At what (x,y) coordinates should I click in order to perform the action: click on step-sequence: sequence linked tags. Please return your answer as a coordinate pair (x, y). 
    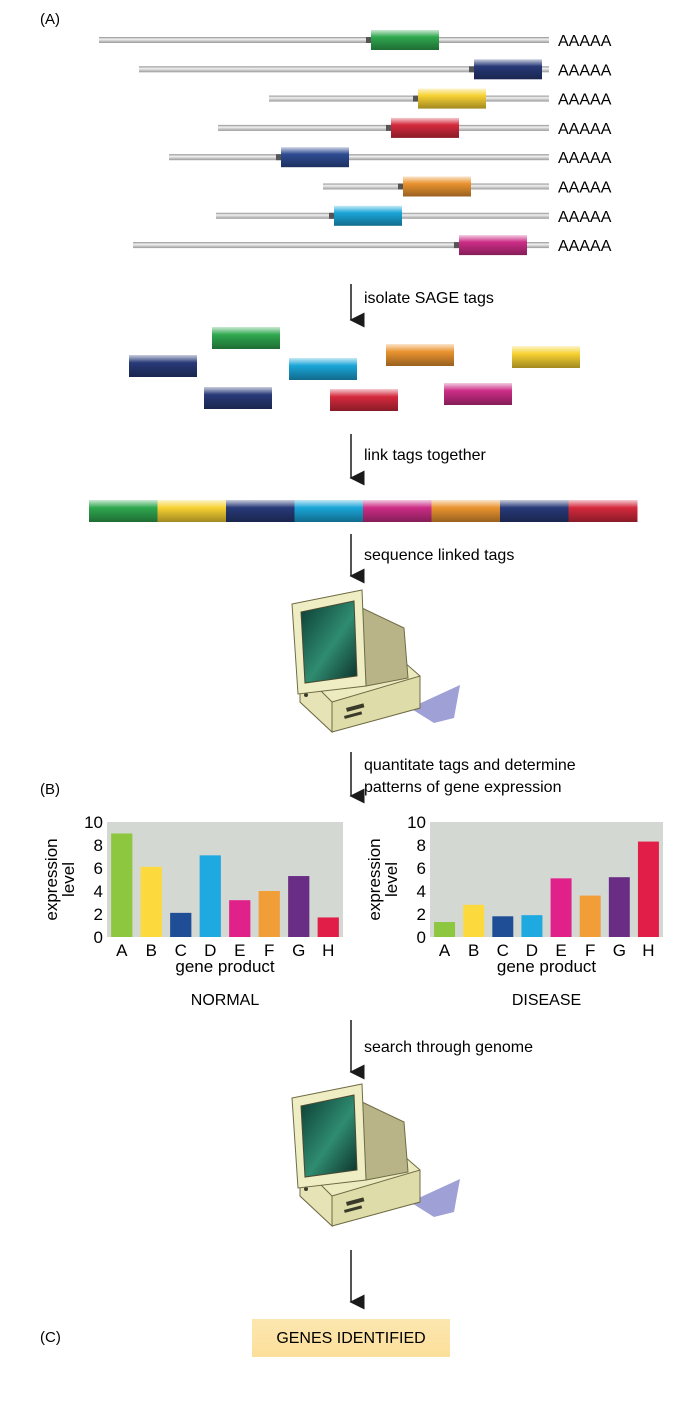
    Looking at the image, I should click on (431, 559).